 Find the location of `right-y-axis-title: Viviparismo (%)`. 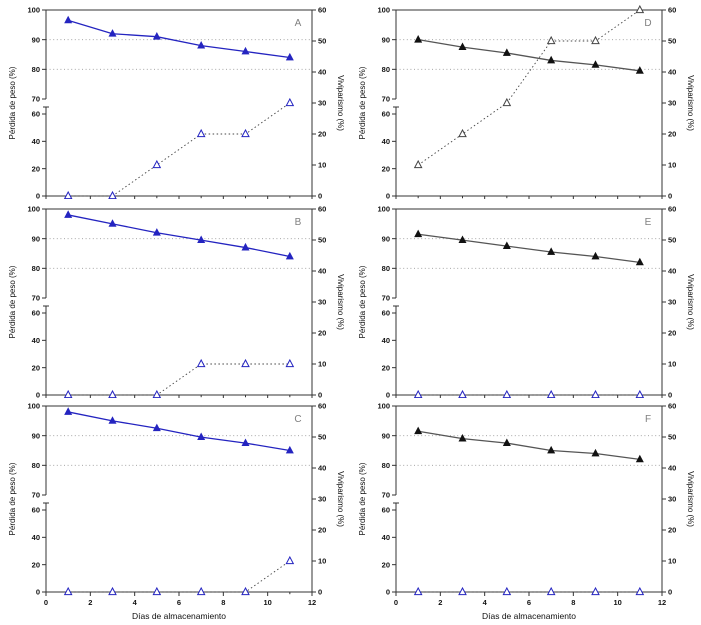

right-y-axis-title: Viviparismo (%) is located at coordinates (340, 103).